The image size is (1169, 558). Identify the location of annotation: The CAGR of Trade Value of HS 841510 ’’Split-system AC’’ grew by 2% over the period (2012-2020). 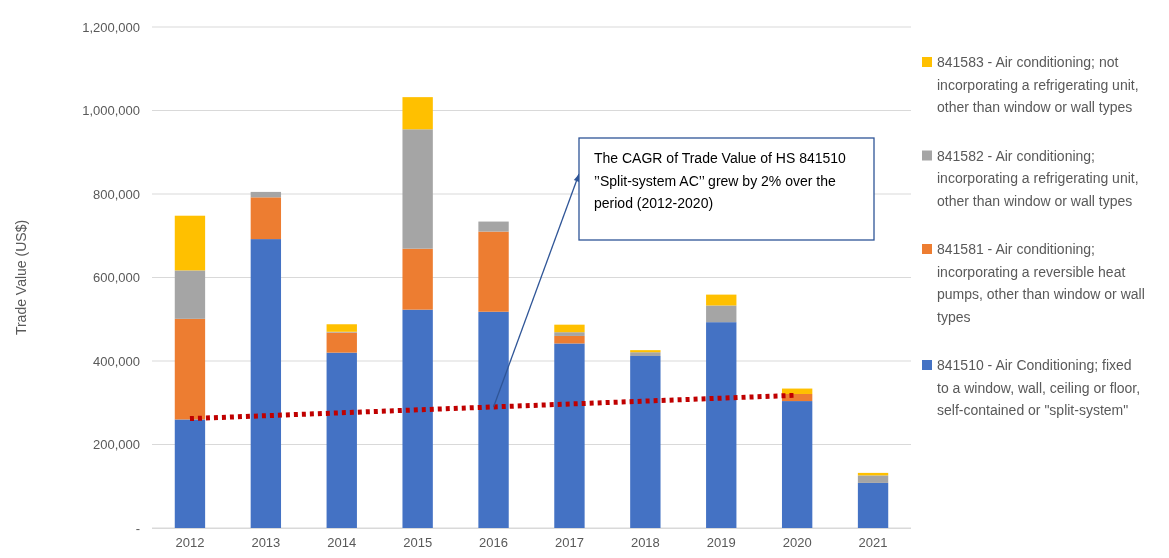
(720, 180).